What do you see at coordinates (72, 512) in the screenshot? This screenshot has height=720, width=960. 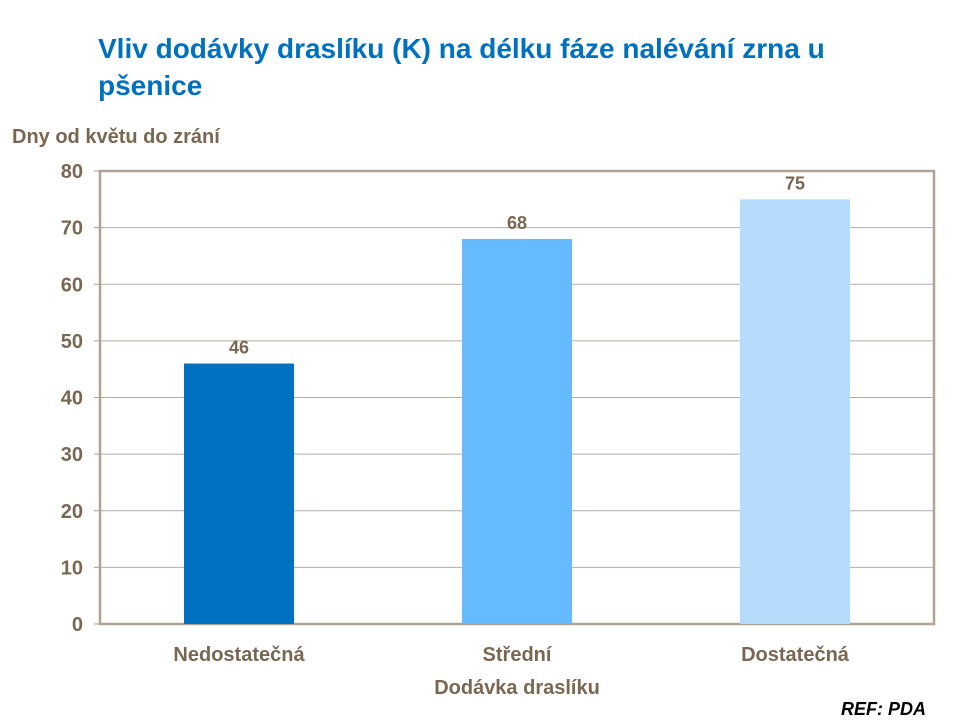 I see `y-tick-label: 20` at bounding box center [72, 512].